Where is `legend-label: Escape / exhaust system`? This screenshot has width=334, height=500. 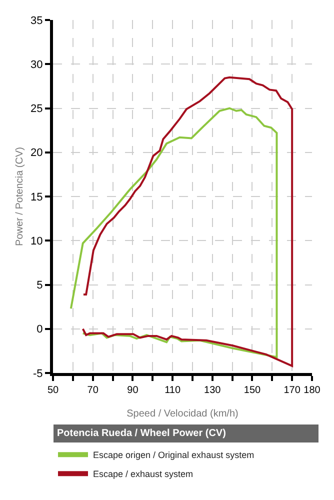 legend-label: Escape / exhaust system is located at coordinates (143, 474).